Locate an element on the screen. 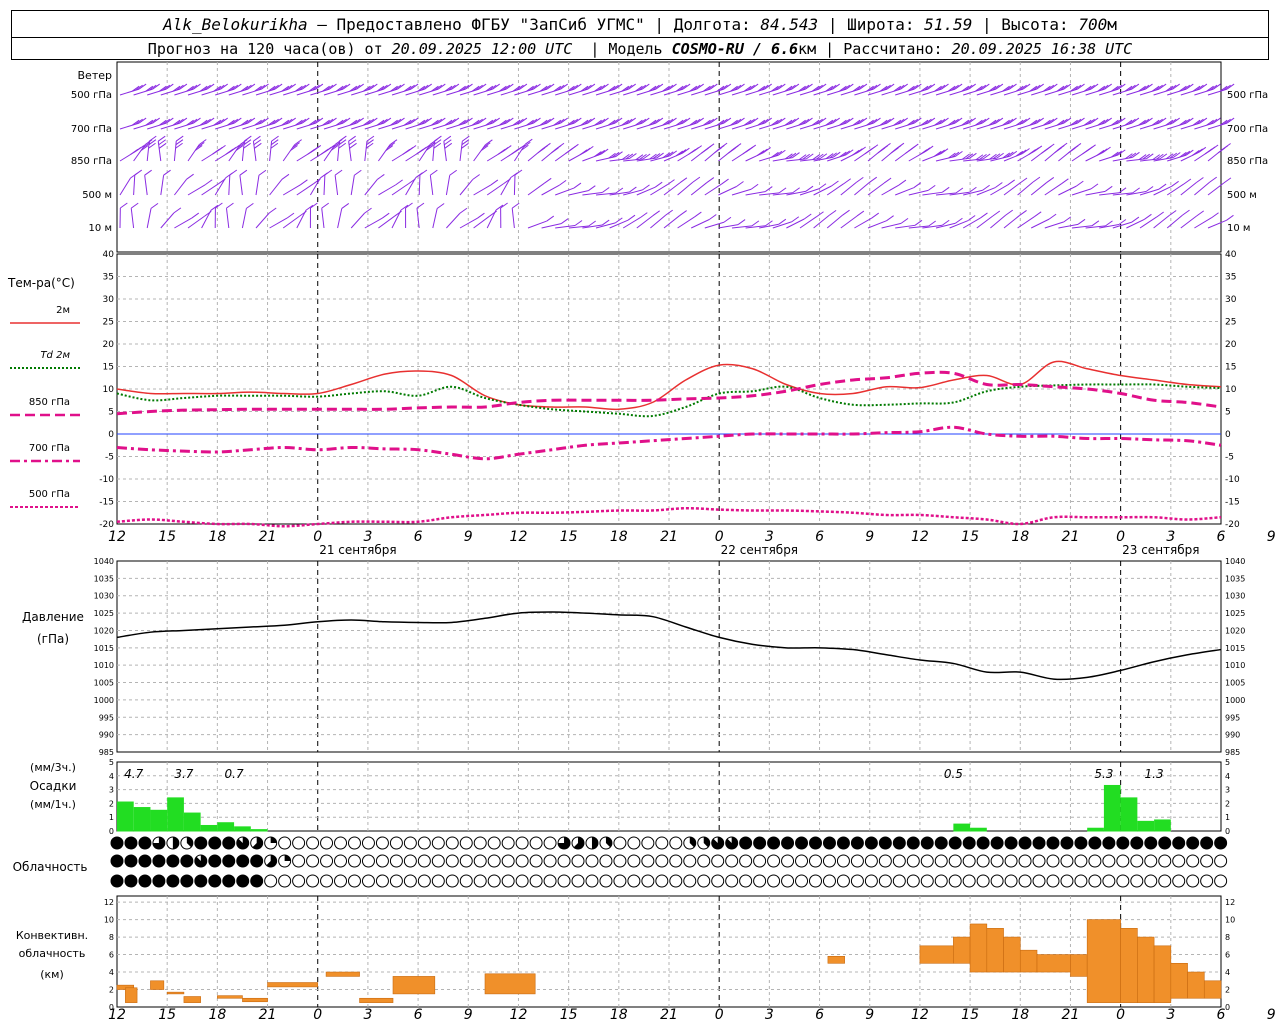 This screenshot has width=1280, height=1024. hour-tick-top: 9 is located at coordinates (1271, 537).